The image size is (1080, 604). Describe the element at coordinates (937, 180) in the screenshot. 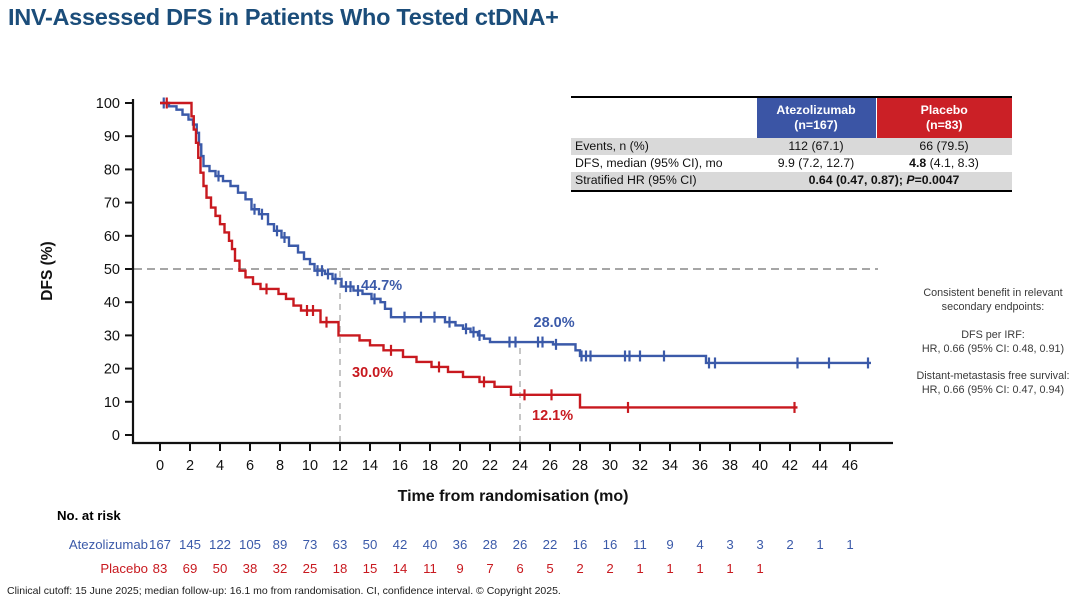

I see `p-value: =0.0047` at that location.